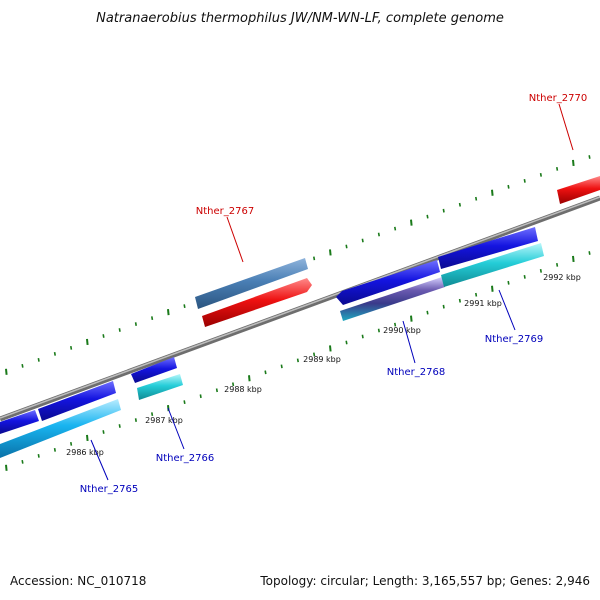  Describe the element at coordinates (77, 401) in the screenshot. I see `feature-nther-2765-gene-b` at that location.